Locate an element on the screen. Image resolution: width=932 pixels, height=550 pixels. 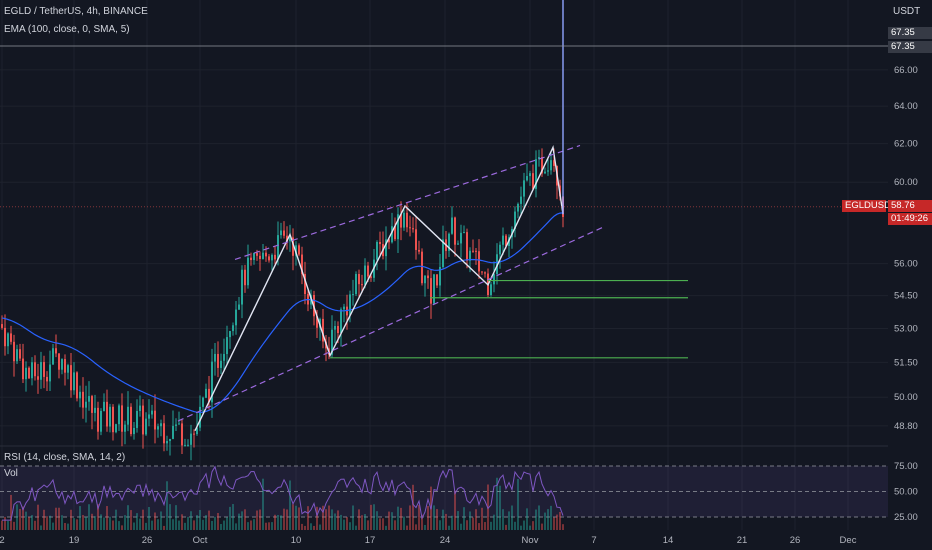
countdown-tag: 01:49:26 is located at coordinates (910, 219).